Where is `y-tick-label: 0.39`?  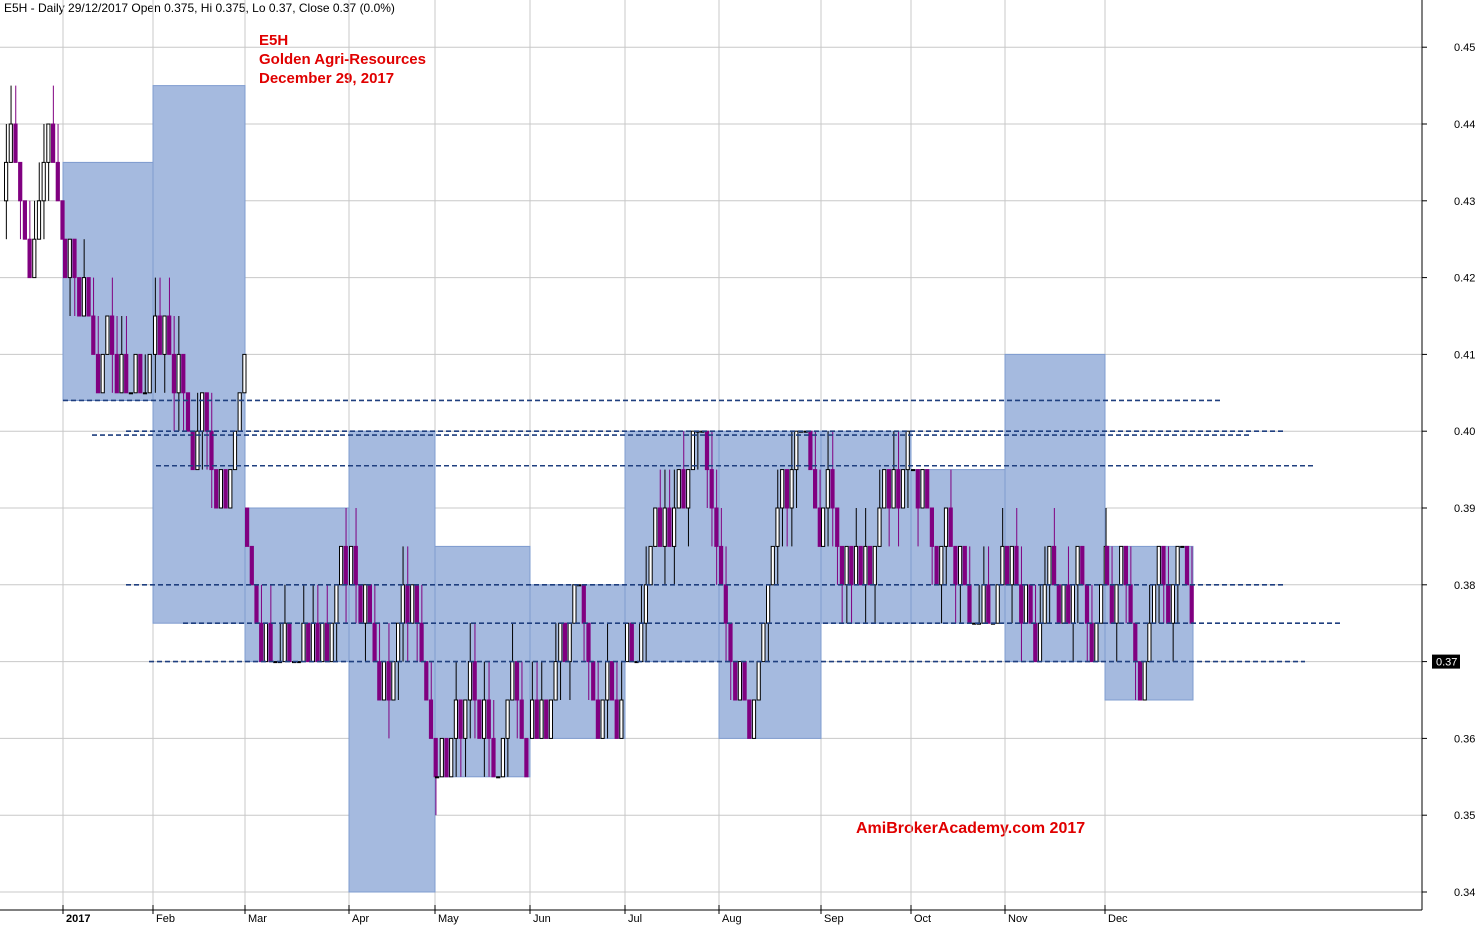
y-tick-label: 0.39 is located at coordinates (1464, 509).